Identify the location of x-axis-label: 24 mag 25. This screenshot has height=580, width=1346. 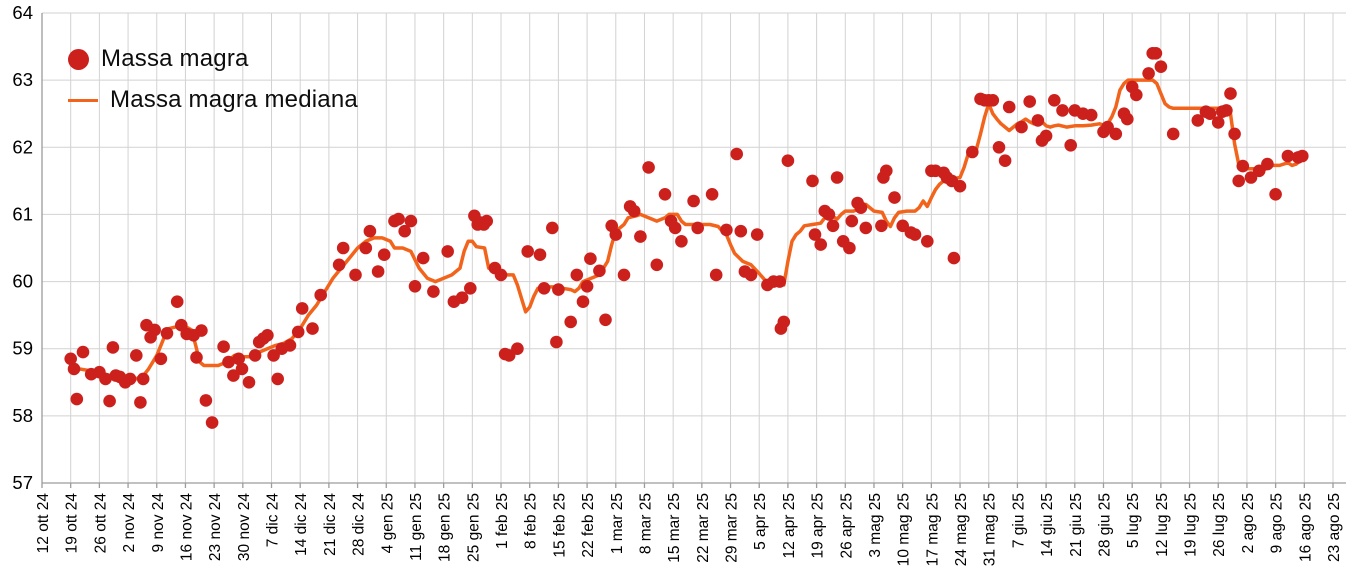
(961, 529).